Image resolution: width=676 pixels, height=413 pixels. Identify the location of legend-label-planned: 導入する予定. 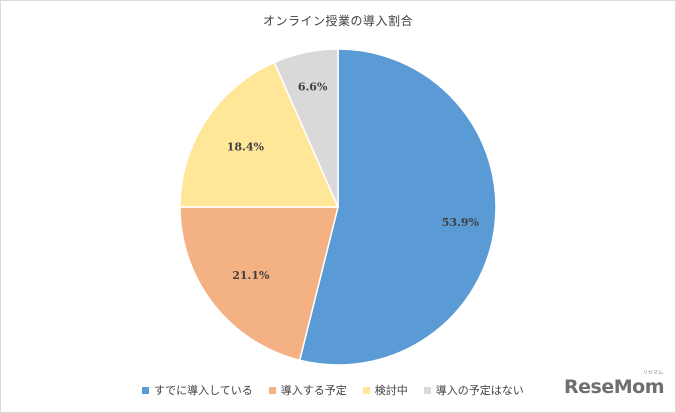
(313, 390).